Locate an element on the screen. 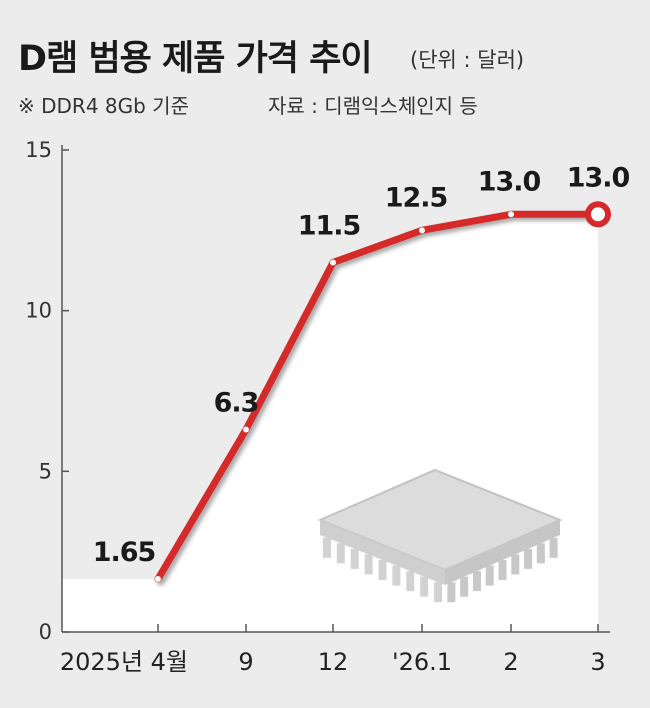 The height and width of the screenshot is (708, 650). y-tick-label: 5 is located at coordinates (45, 471).